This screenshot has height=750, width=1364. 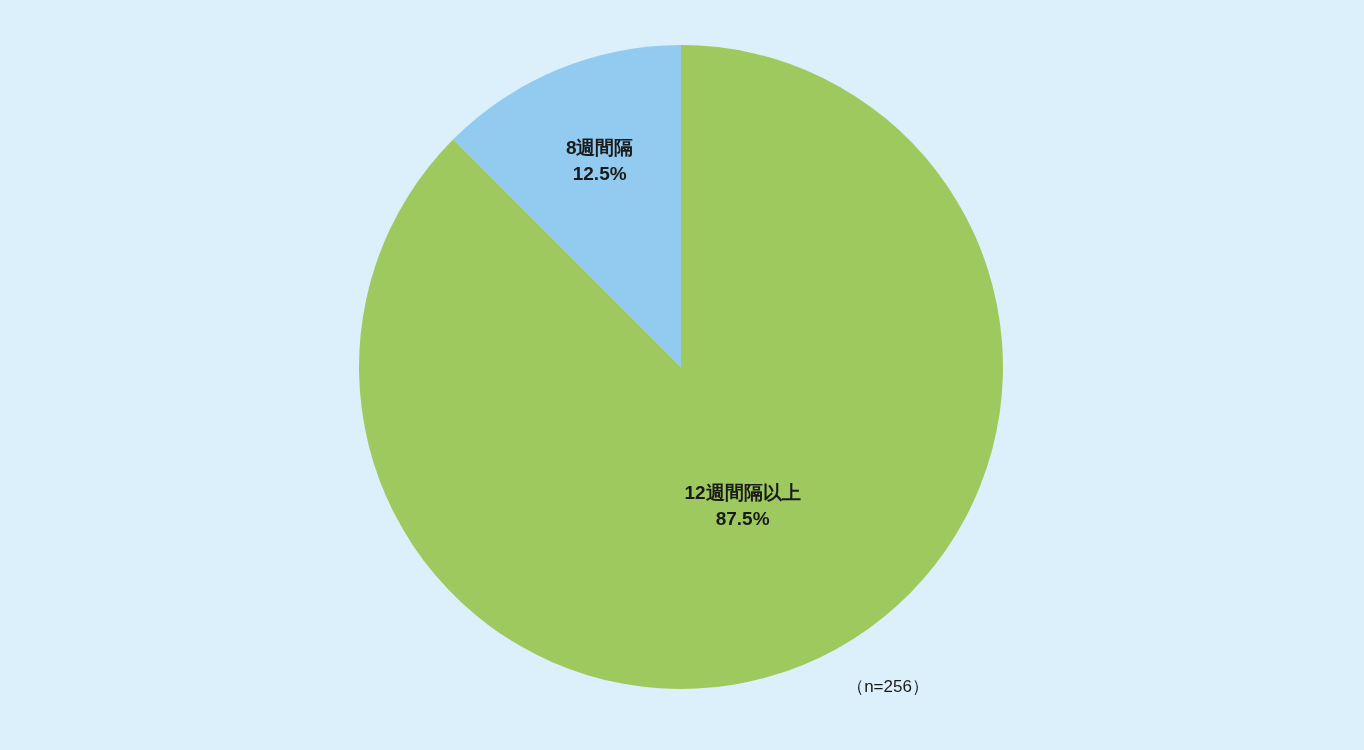 What do you see at coordinates (599, 173) in the screenshot?
I see `data-label: 12.5%` at bounding box center [599, 173].